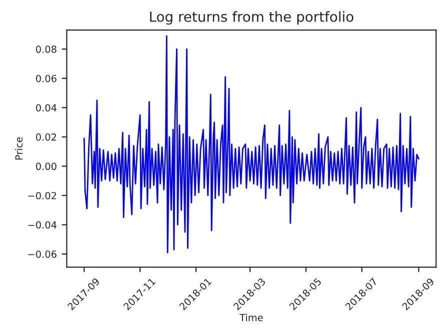 The width and height of the screenshot is (445, 334). I want to click on chart-title: Log returns from the portfolio, so click(252, 18).